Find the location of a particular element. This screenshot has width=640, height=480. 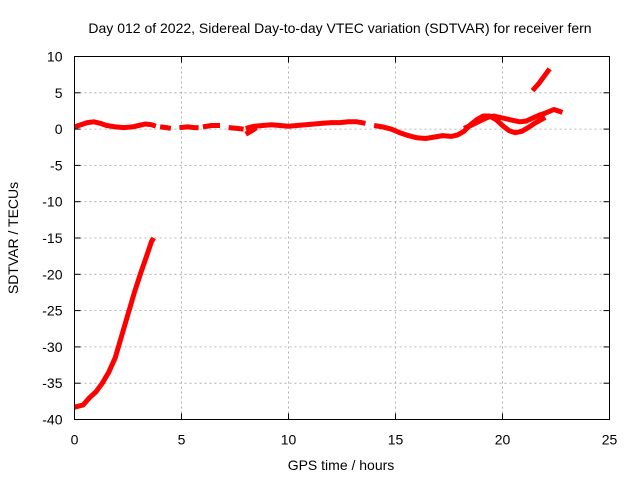

y-axis-label: SDTVAR / TECUs is located at coordinates (13, 238).